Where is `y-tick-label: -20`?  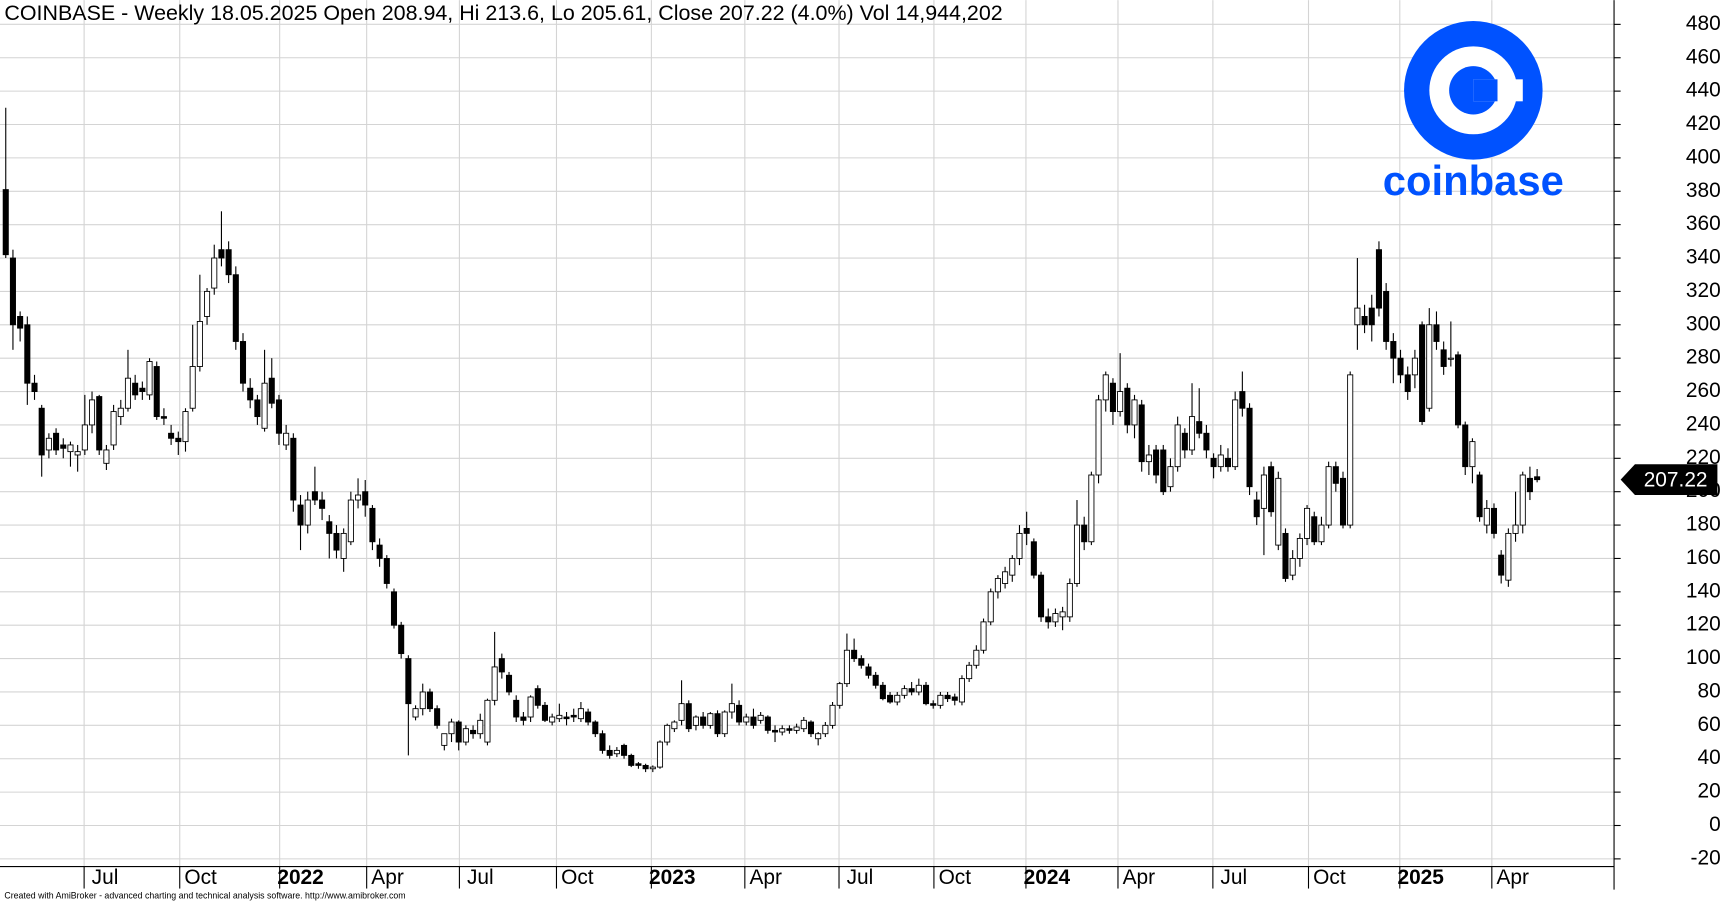
y-tick-label: -20 is located at coordinates (1706, 857).